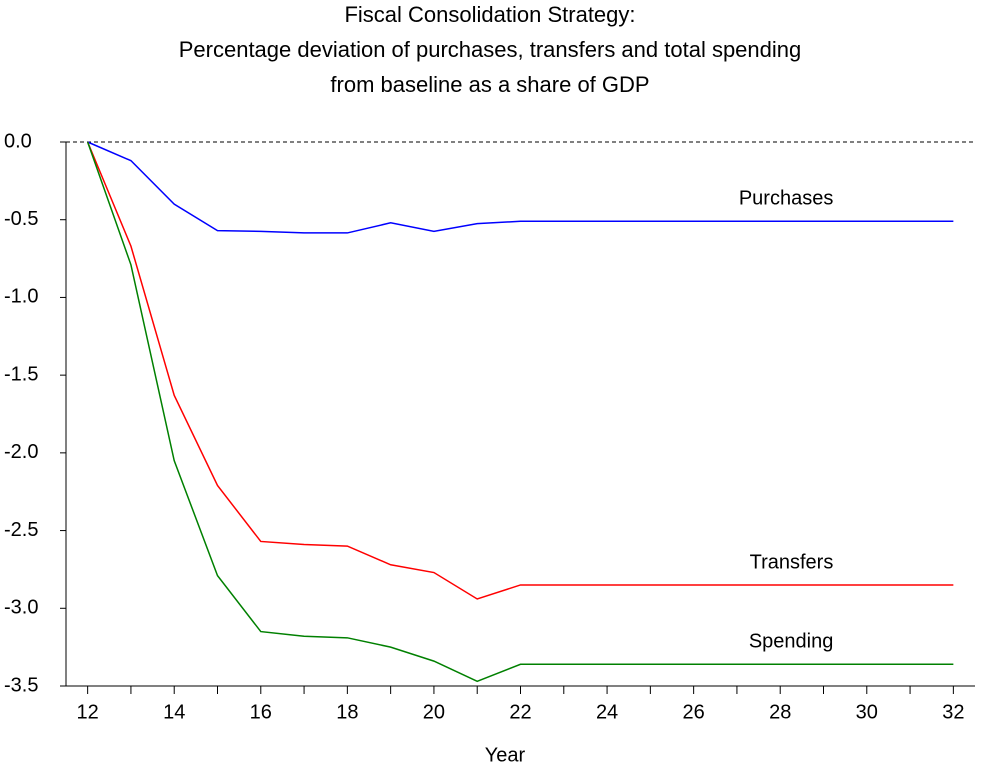 The image size is (981, 772). What do you see at coordinates (791, 642) in the screenshot?
I see `series-label: Spending` at bounding box center [791, 642].